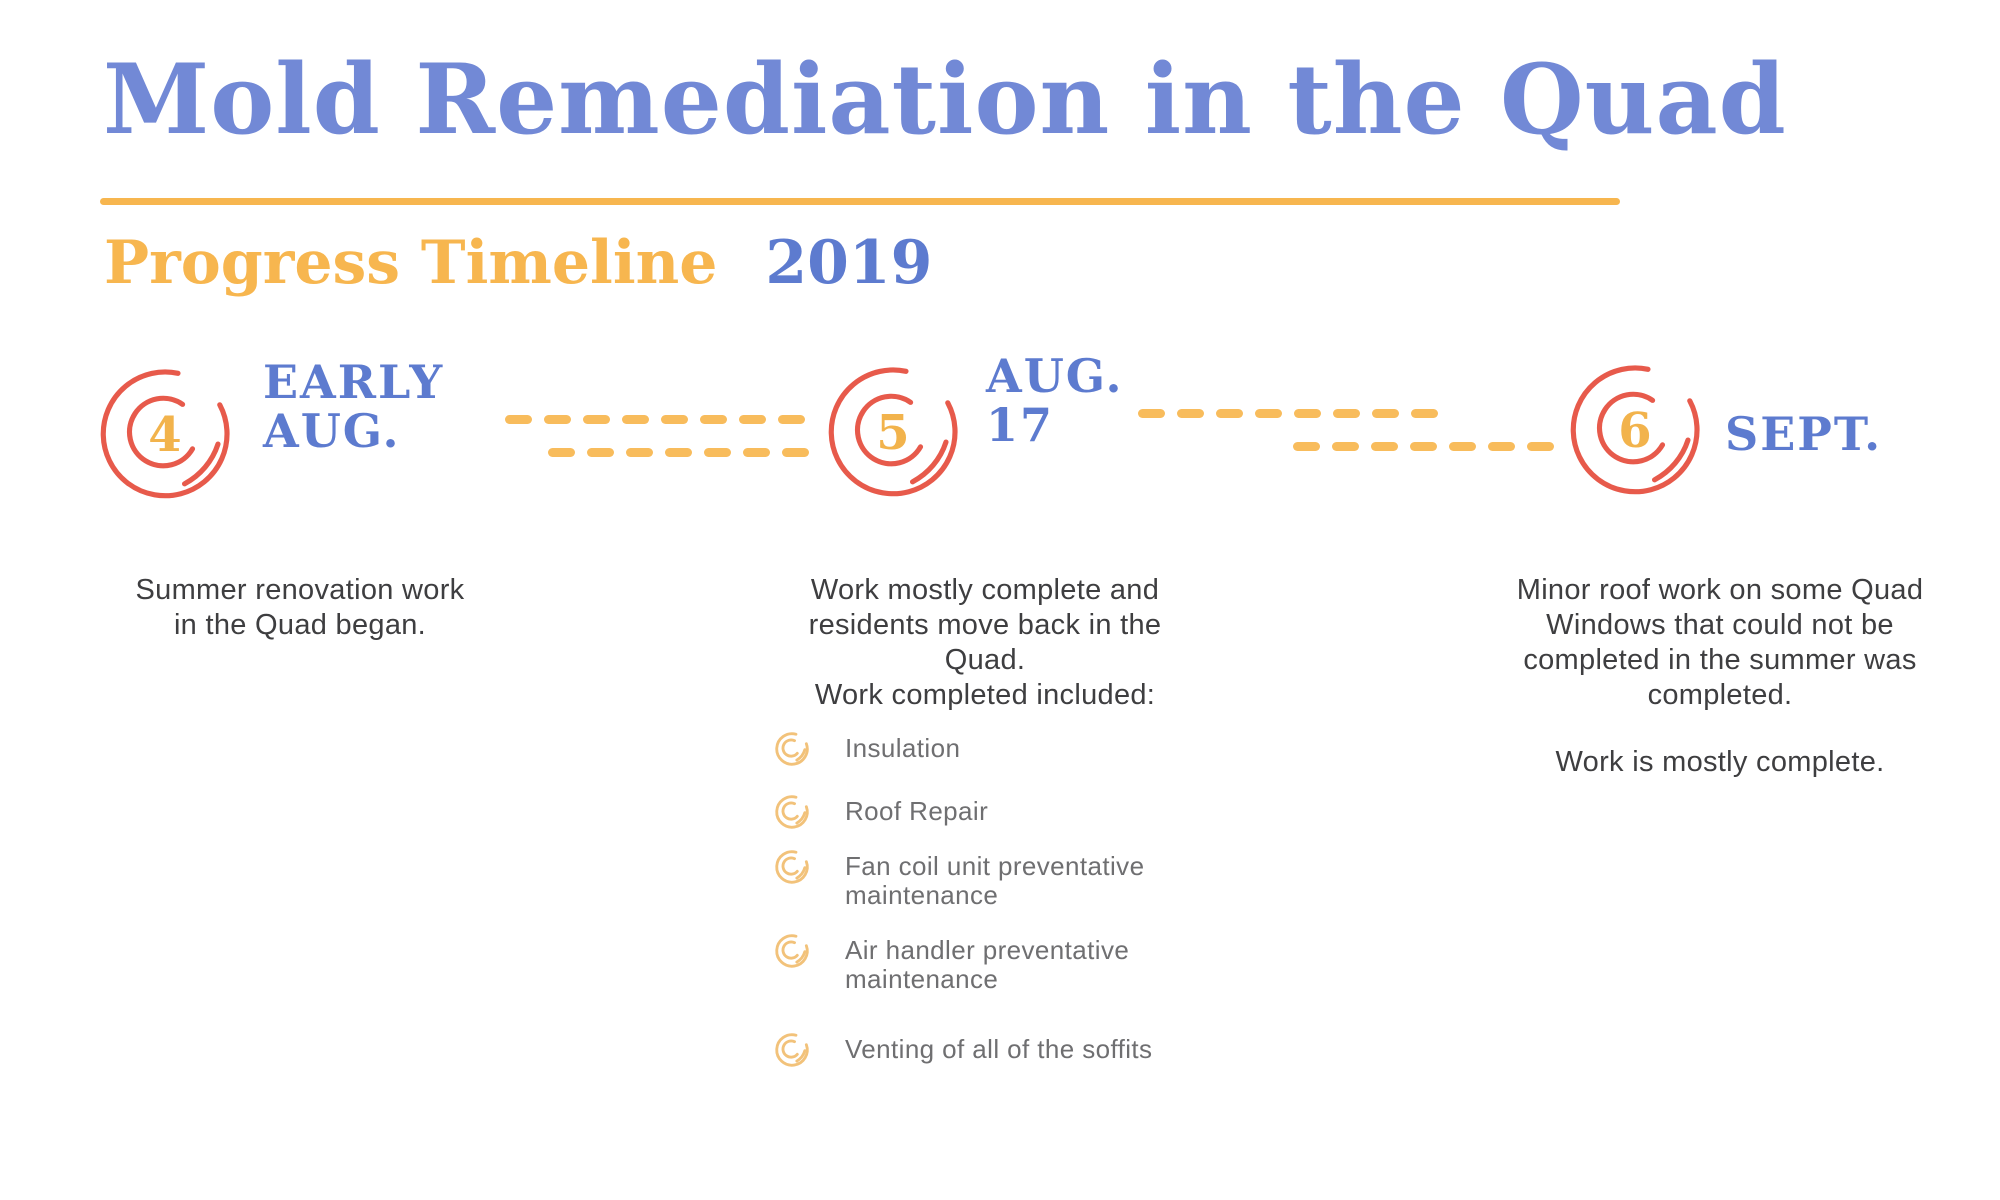 The height and width of the screenshot is (1200, 2000). I want to click on milestone-1-badge: 4, so click(167, 432).